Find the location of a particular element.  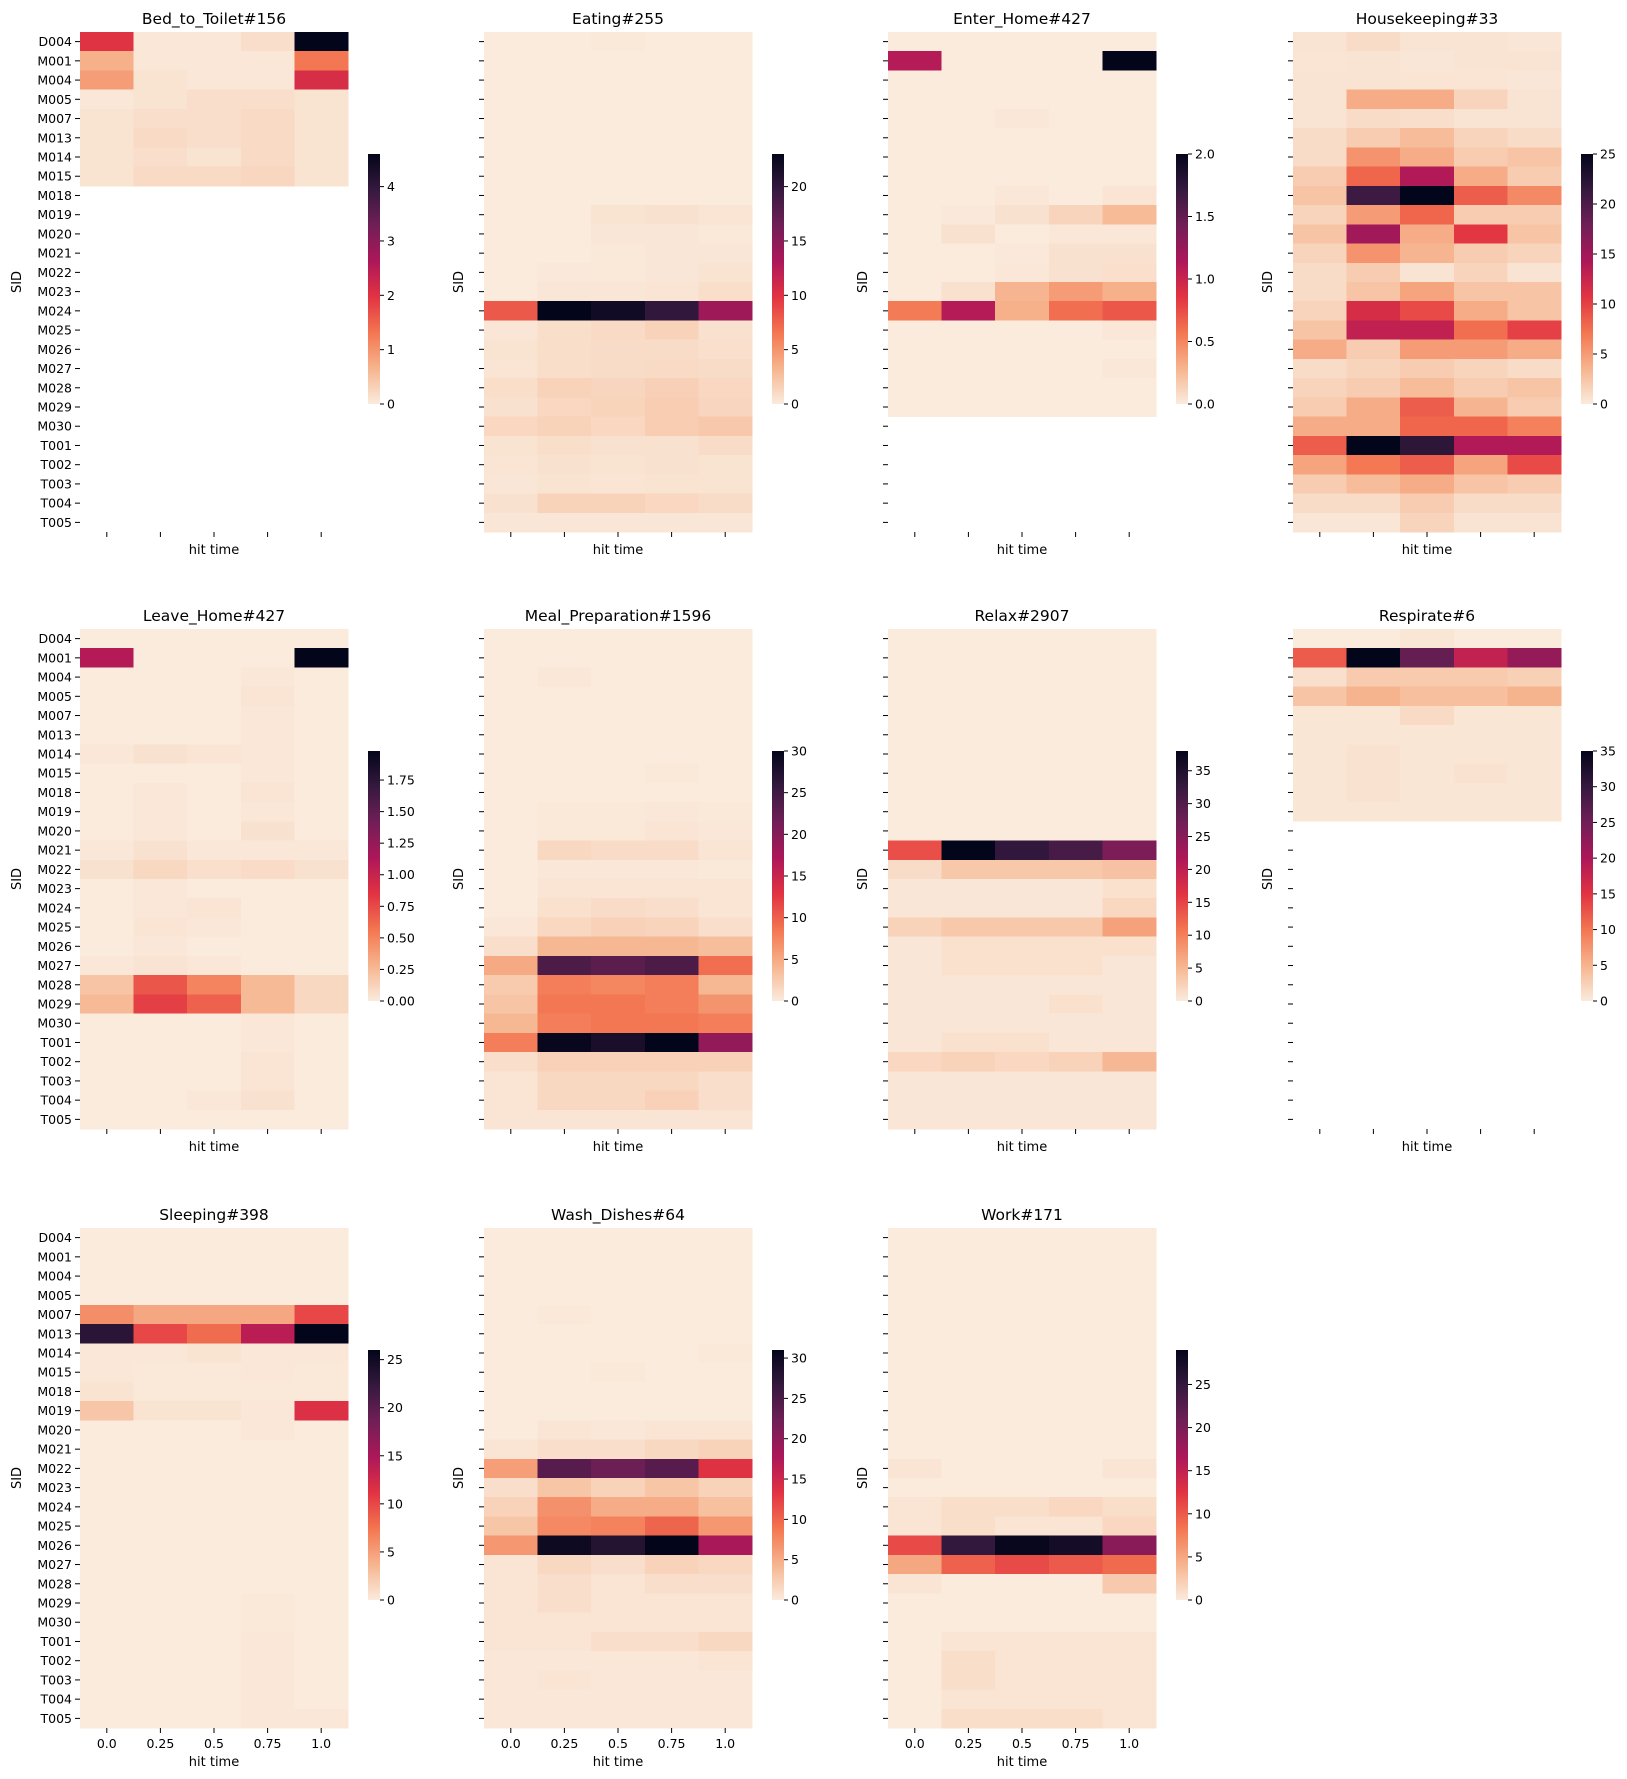

y-tick-label: M019 is located at coordinates (54, 811).